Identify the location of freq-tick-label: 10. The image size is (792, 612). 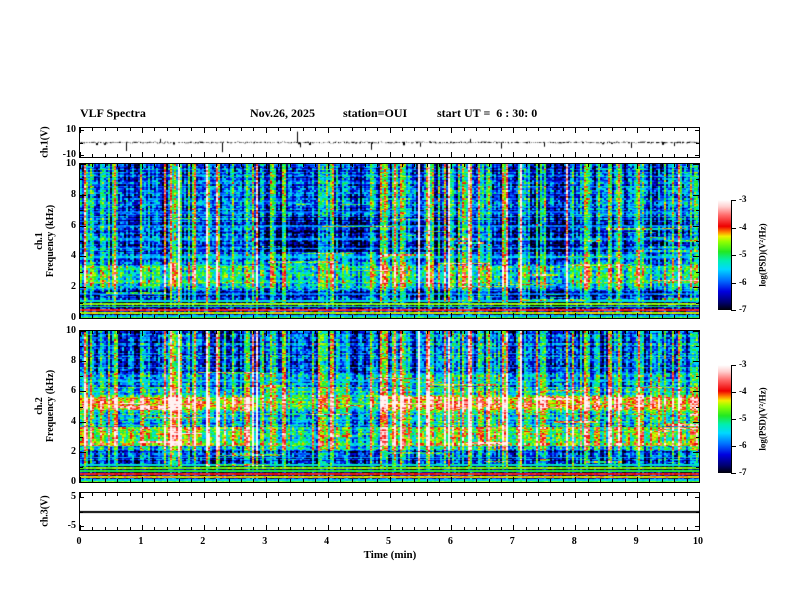
(71, 163).